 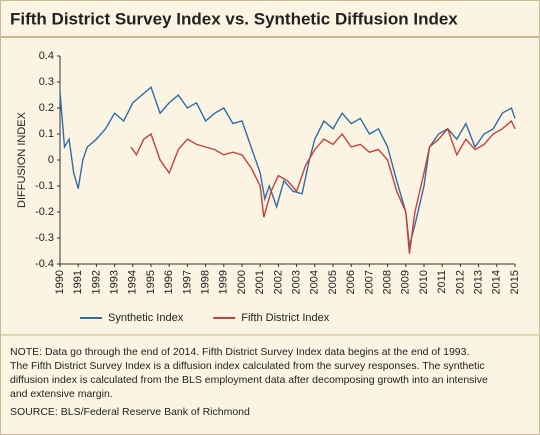 What do you see at coordinates (479, 282) in the screenshot?
I see `x-tick-label: 2013` at bounding box center [479, 282].